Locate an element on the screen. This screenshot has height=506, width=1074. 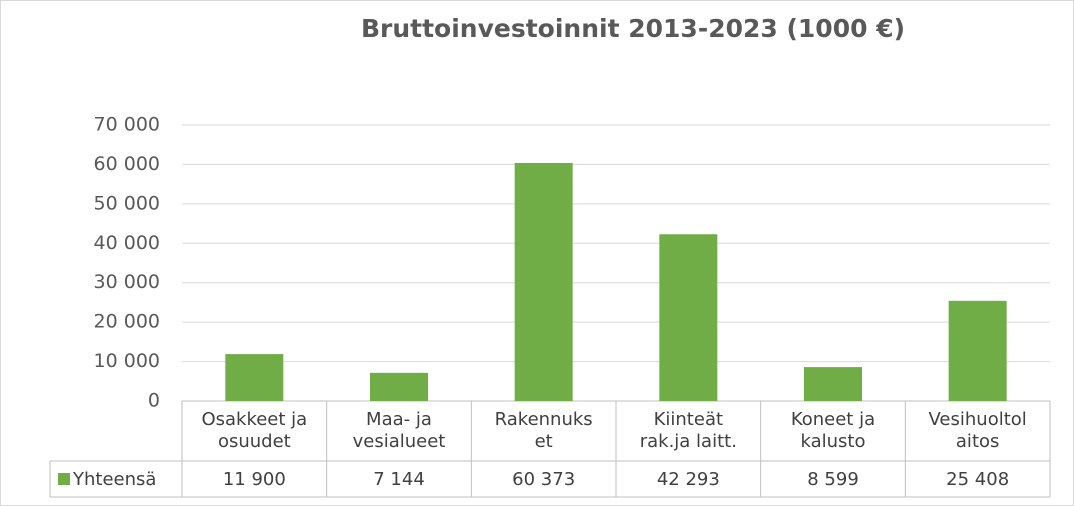
x-tick-label: Koneet ja kalusto is located at coordinates (833, 430).